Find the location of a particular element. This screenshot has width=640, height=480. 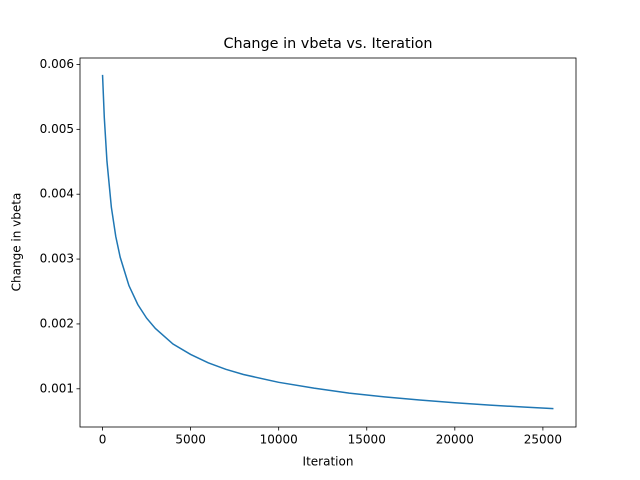

y-tick-label: 0.001 is located at coordinates (57, 388).